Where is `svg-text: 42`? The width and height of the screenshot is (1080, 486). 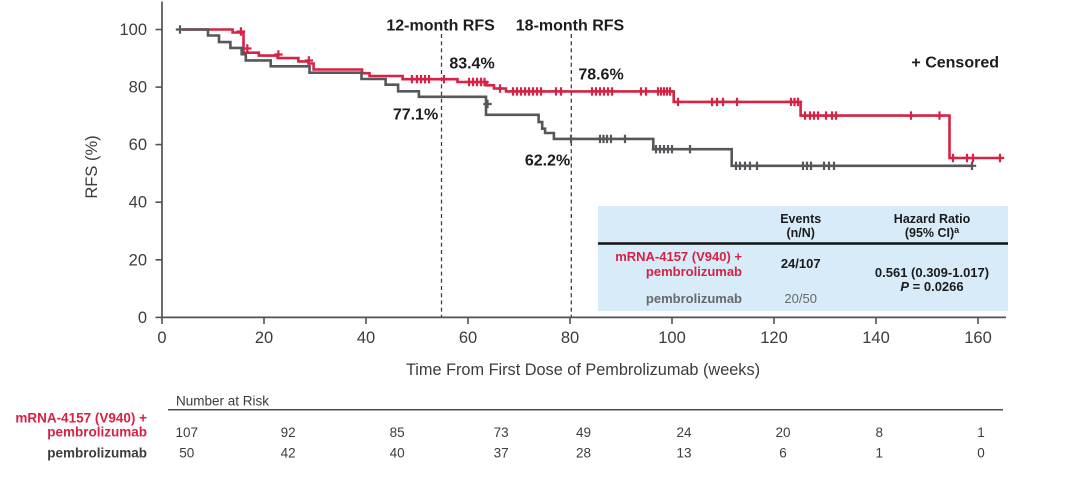
svg-text: 42 is located at coordinates (288, 453).